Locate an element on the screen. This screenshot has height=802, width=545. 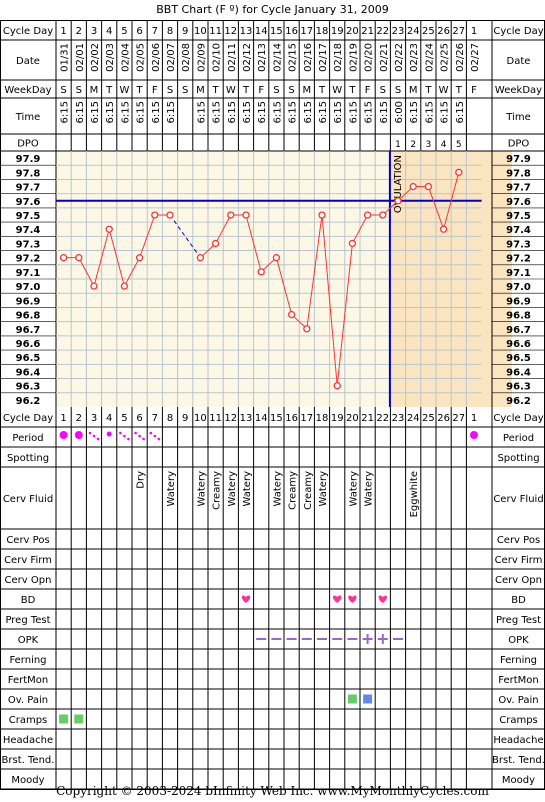
cycle-day-number: 6 is located at coordinates (139, 31).